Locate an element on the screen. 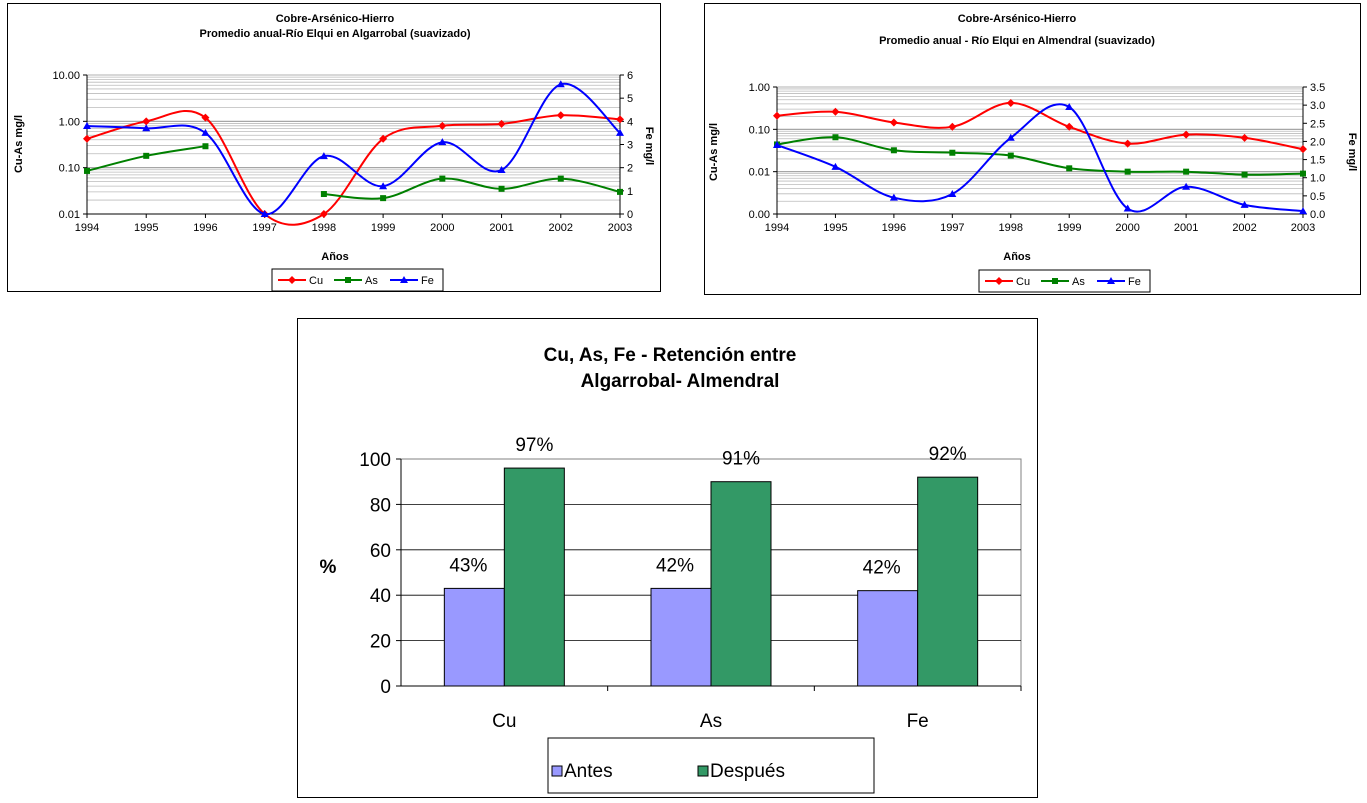 This screenshot has width=1367, height=803. y2-tick-label: 1.0 is located at coordinates (1317, 179).